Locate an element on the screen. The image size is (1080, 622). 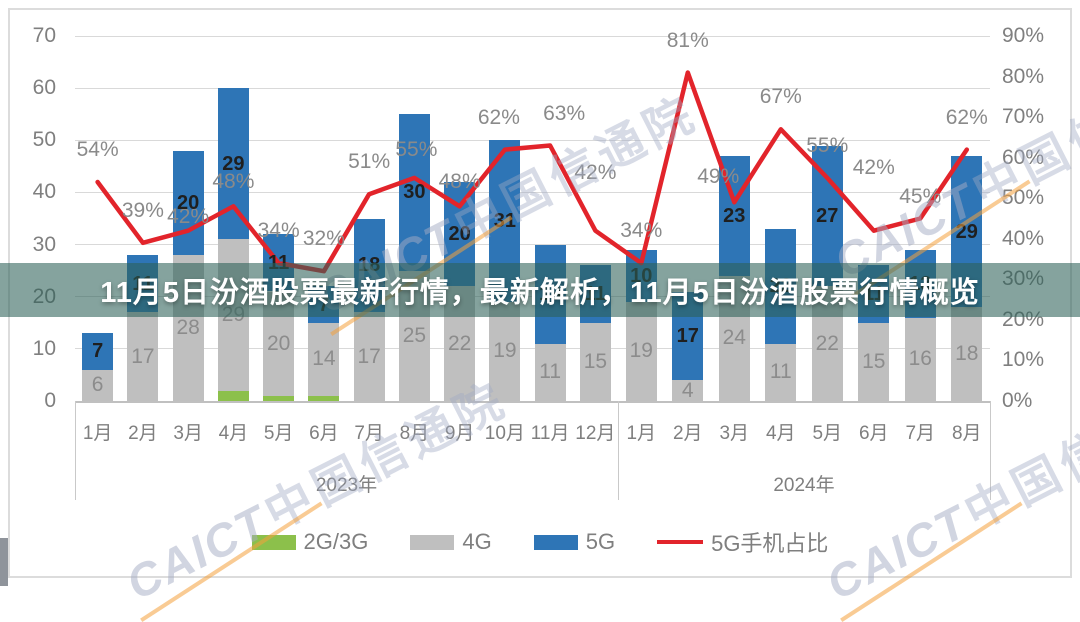
percent-label: 45% is located at coordinates (920, 196).